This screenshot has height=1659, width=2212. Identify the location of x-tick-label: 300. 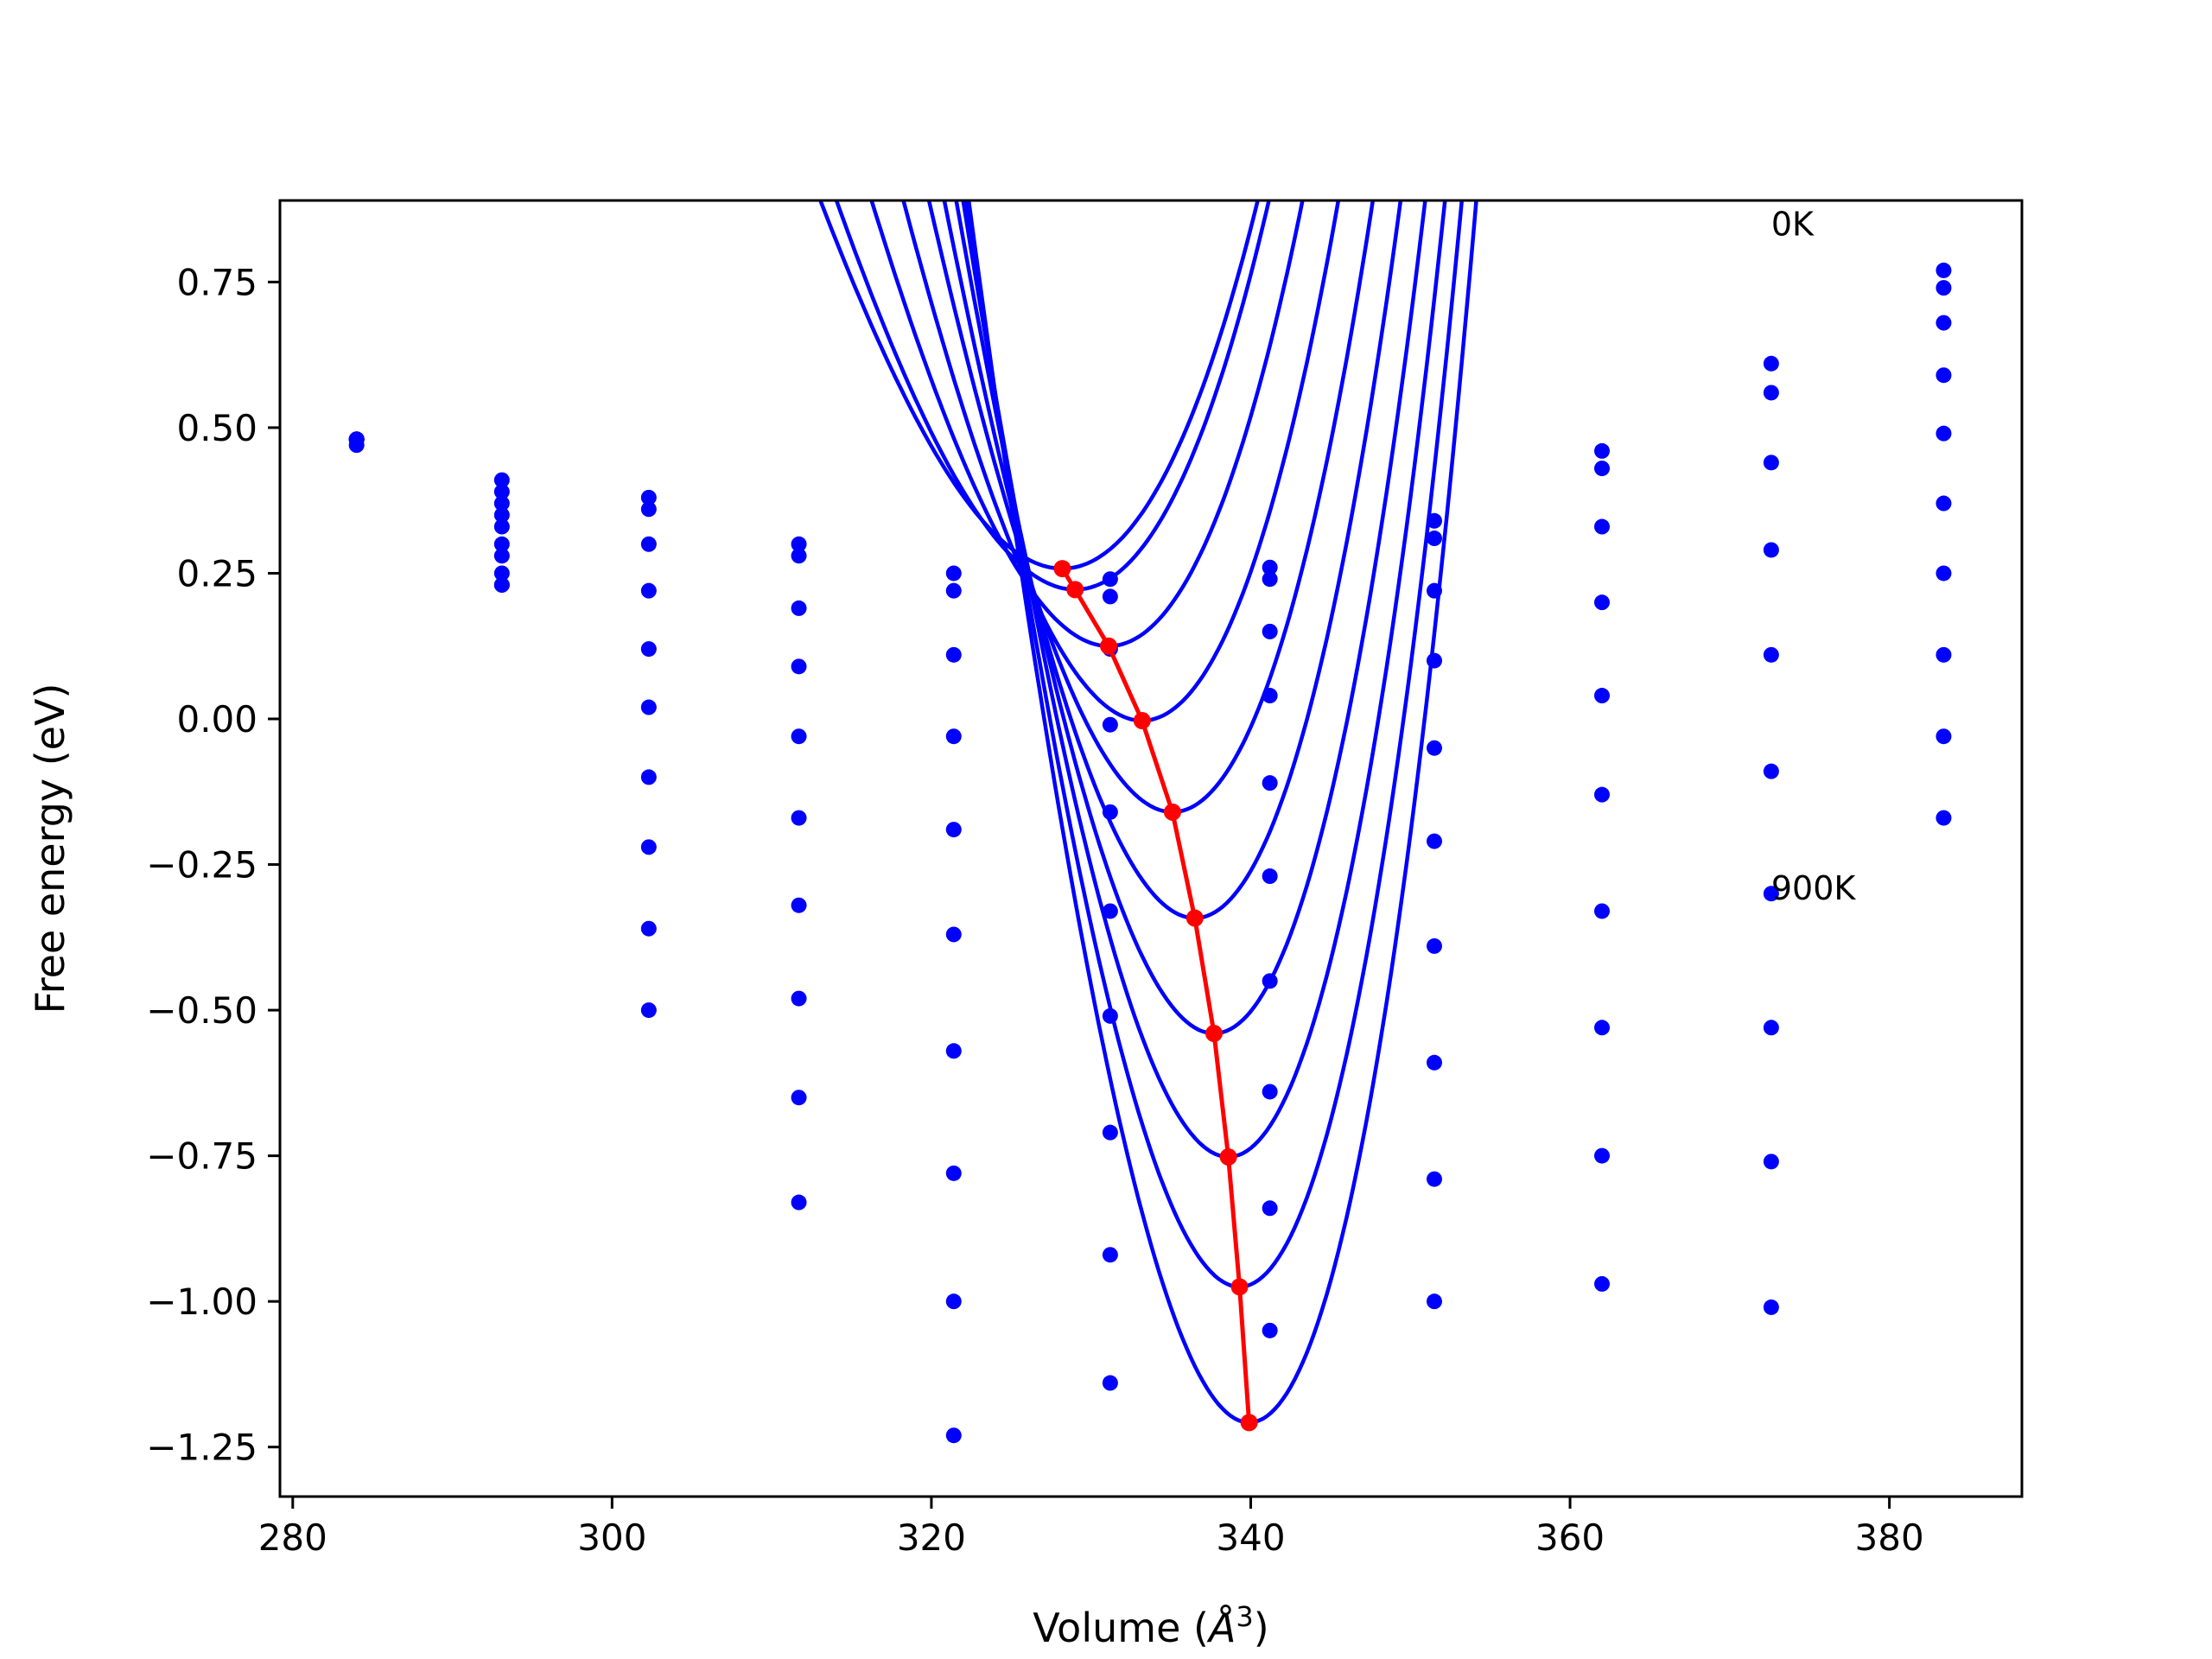
(611, 1537).